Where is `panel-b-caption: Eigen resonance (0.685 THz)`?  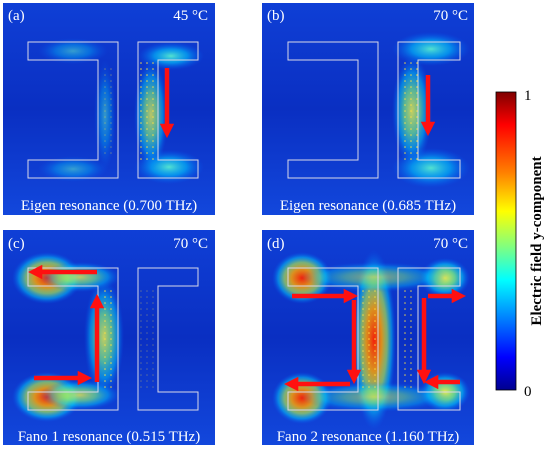
panel-b-caption: Eigen resonance (0.685 THz) is located at coordinates (368, 206).